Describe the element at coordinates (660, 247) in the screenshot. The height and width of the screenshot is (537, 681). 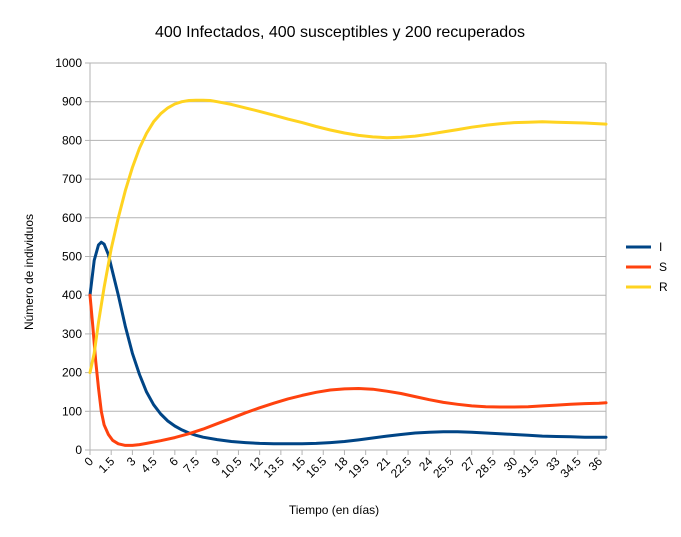
I see `legend-label-I: I` at that location.